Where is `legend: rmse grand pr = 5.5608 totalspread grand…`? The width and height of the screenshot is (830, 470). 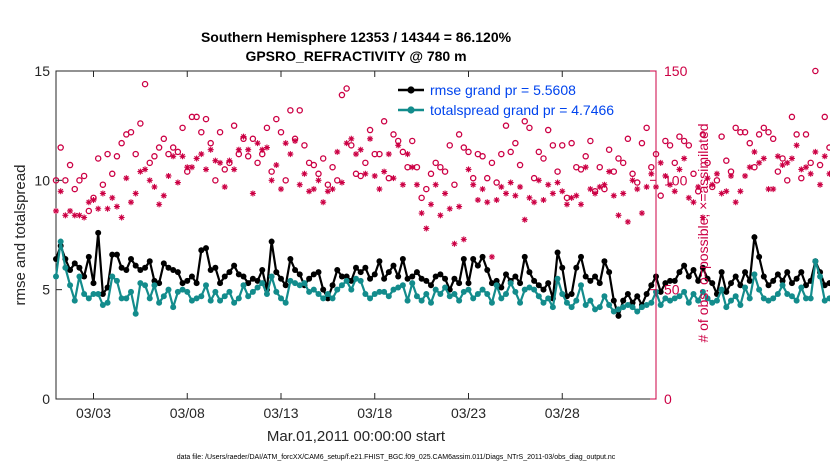
legend: rmse grand pr = 5.5608 totalspread grand… is located at coordinates (506, 100).